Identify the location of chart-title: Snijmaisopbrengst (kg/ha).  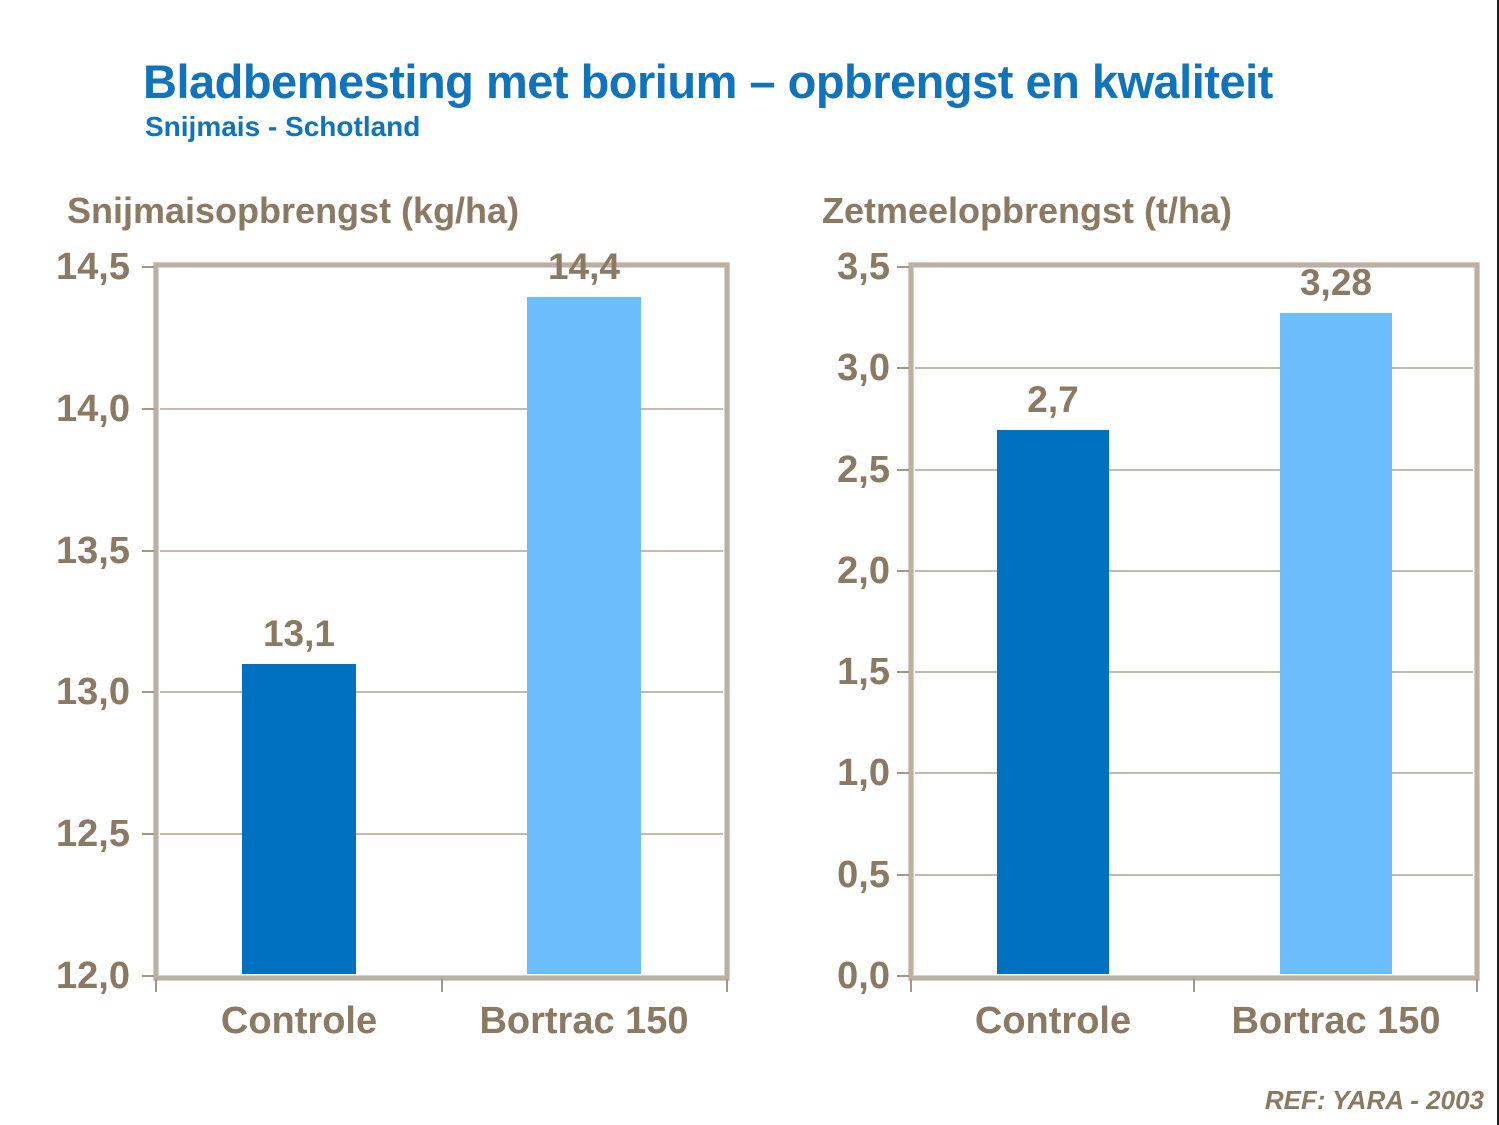
(293, 210).